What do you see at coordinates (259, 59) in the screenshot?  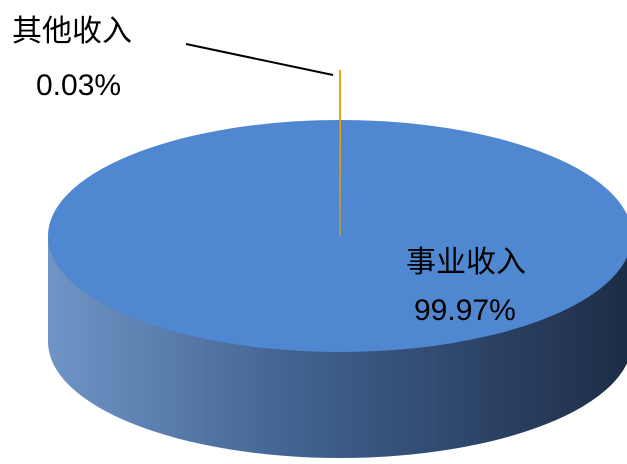 I see `leader-line-qita` at bounding box center [259, 59].